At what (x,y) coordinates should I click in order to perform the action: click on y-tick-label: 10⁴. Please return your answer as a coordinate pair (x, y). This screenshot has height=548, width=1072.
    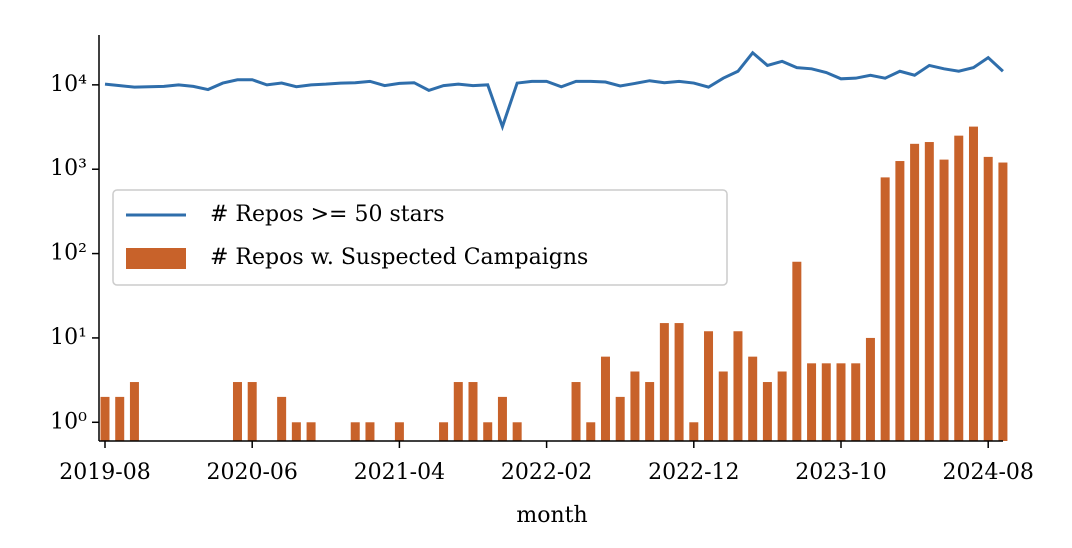
    Looking at the image, I should click on (68, 84).